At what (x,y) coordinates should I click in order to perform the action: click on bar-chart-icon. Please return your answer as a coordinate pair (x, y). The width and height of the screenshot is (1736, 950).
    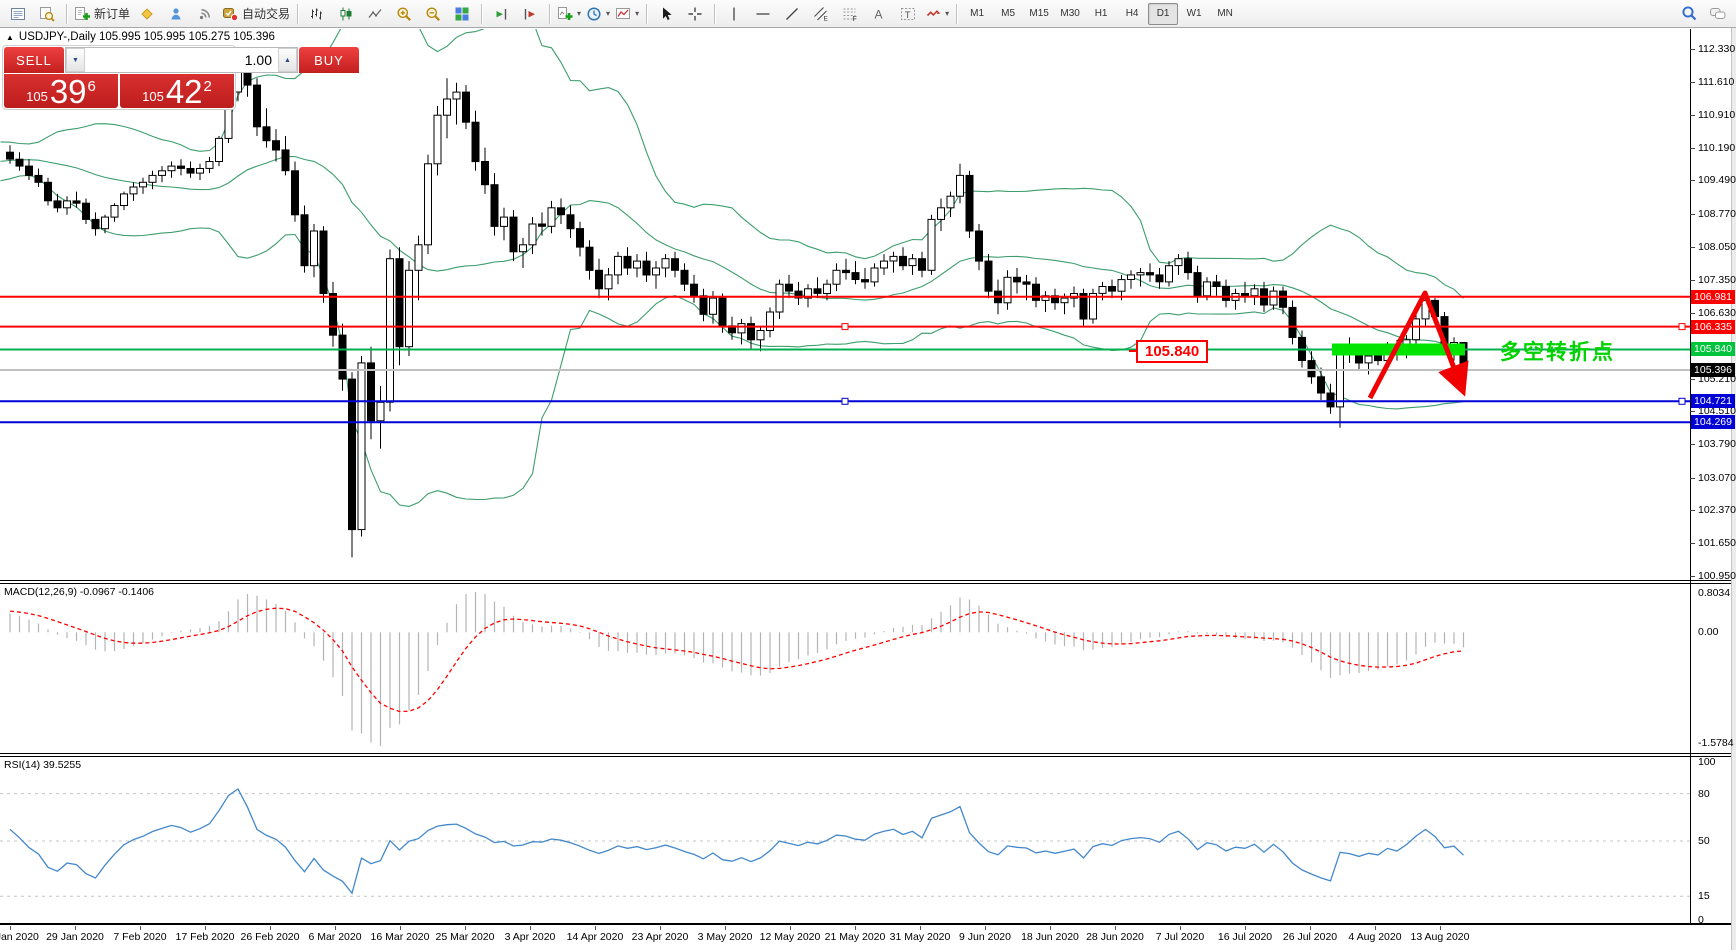
    Looking at the image, I should click on (317, 14).